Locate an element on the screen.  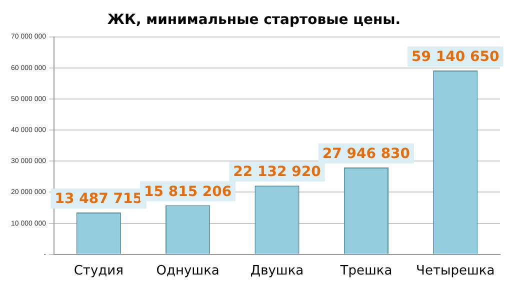
data-label: 22 132 920 is located at coordinates (277, 172).